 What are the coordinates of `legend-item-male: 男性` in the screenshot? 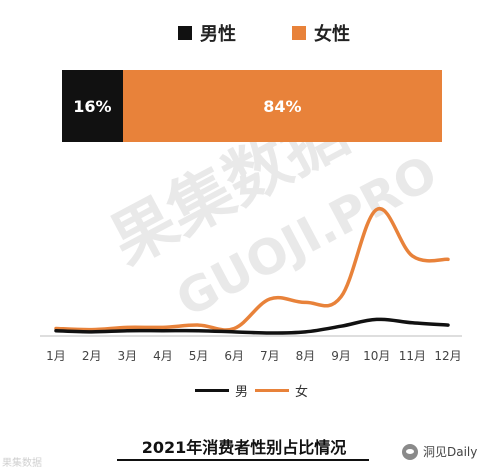 It's located at (207, 33).